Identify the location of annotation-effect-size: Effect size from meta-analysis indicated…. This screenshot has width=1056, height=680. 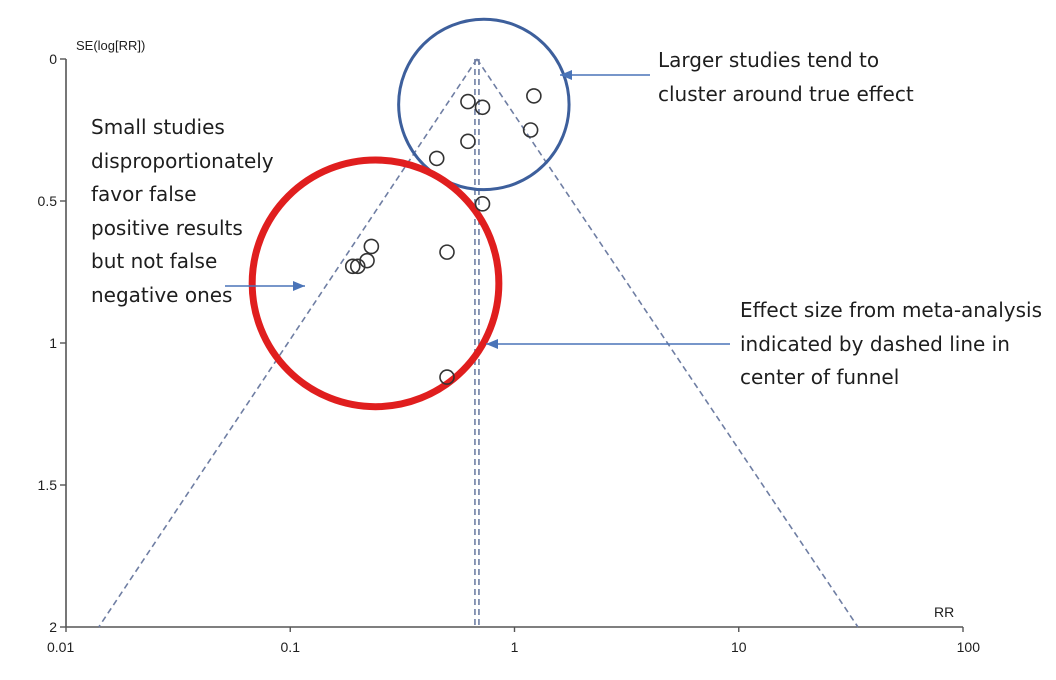
(891, 343).